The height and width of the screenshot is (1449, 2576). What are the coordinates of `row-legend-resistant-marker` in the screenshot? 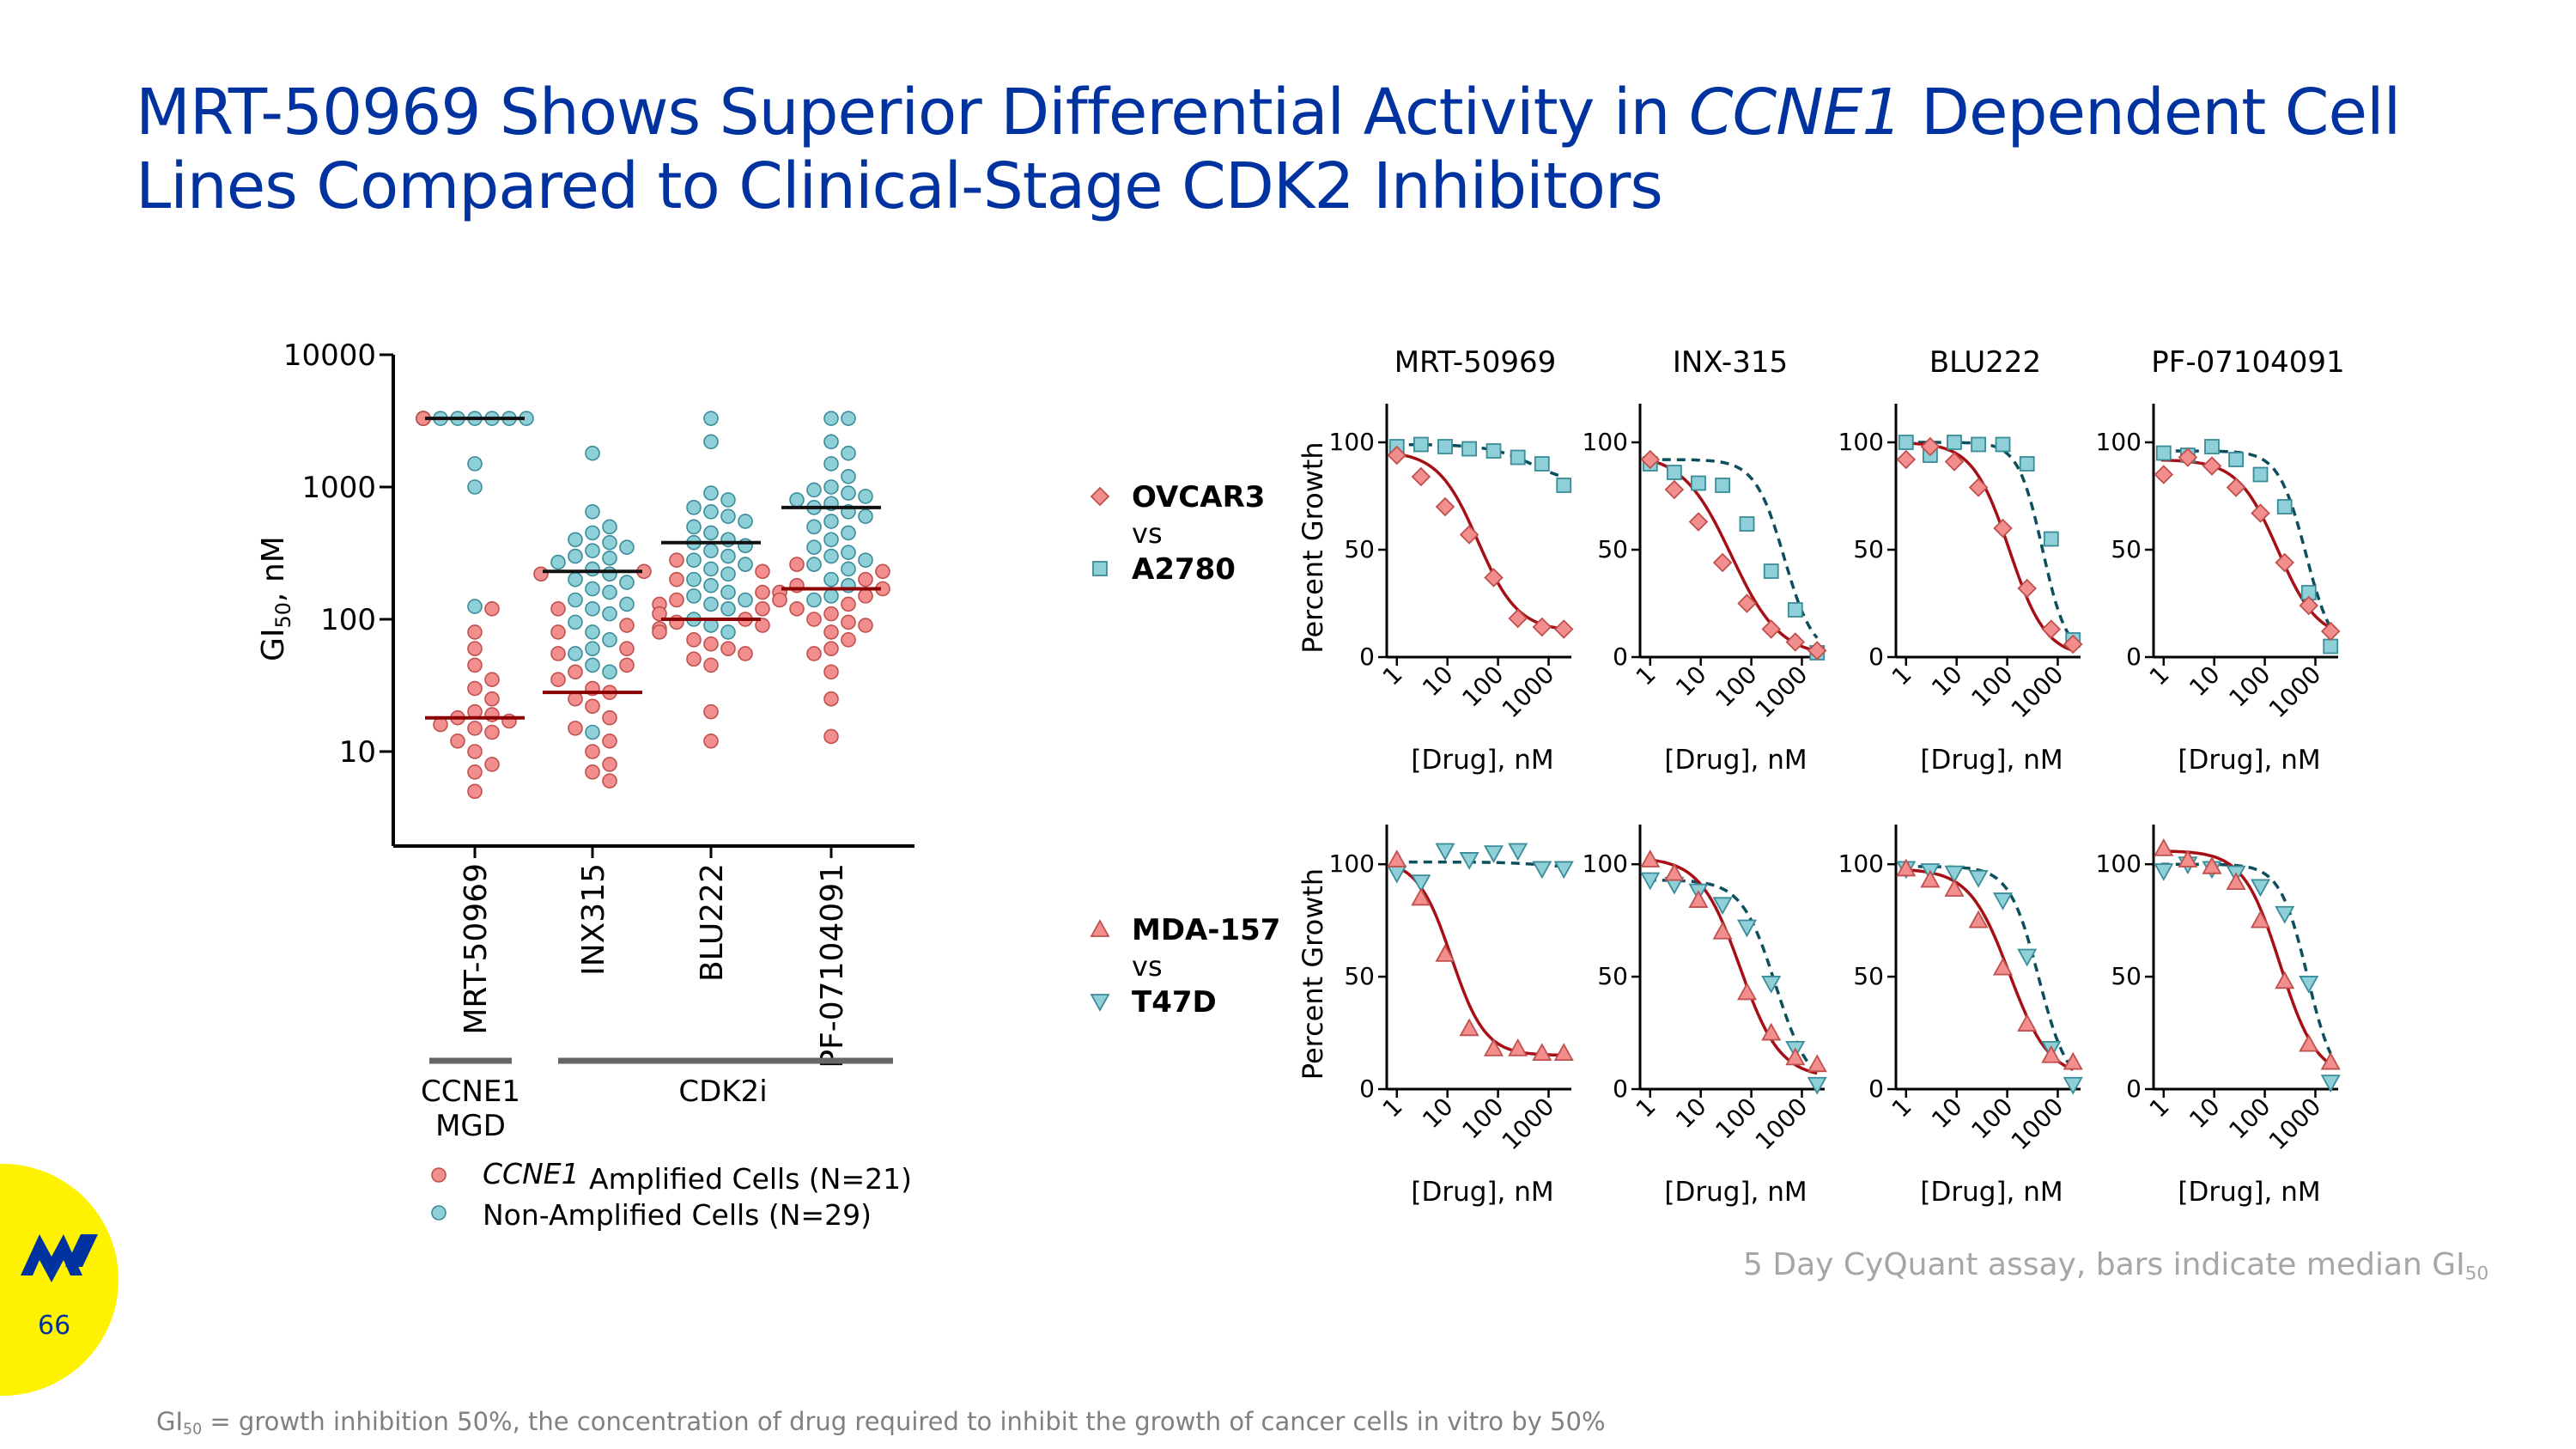 It's located at (1100, 568).